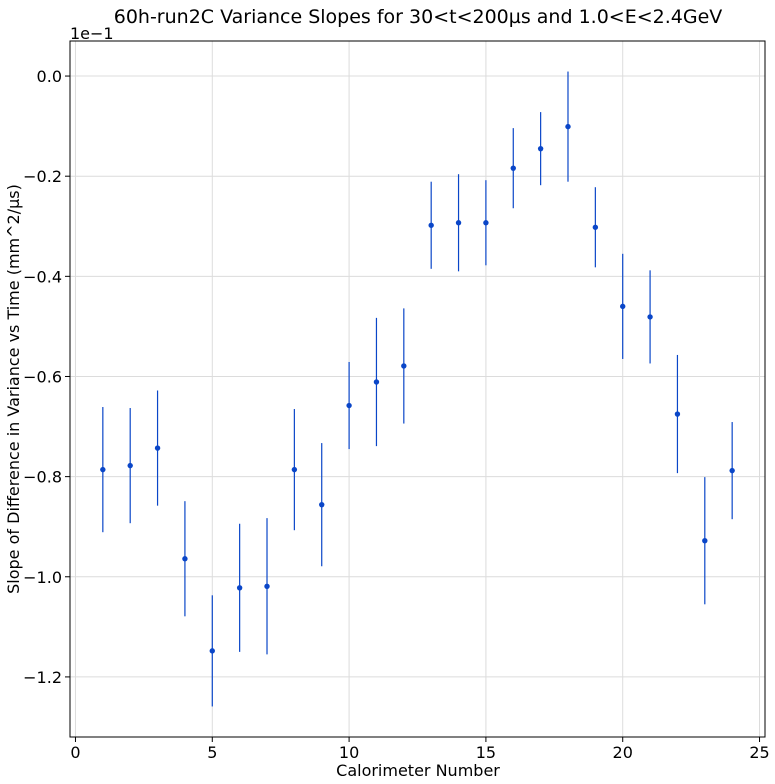  I want to click on x-tick-label: 20, so click(623, 752).